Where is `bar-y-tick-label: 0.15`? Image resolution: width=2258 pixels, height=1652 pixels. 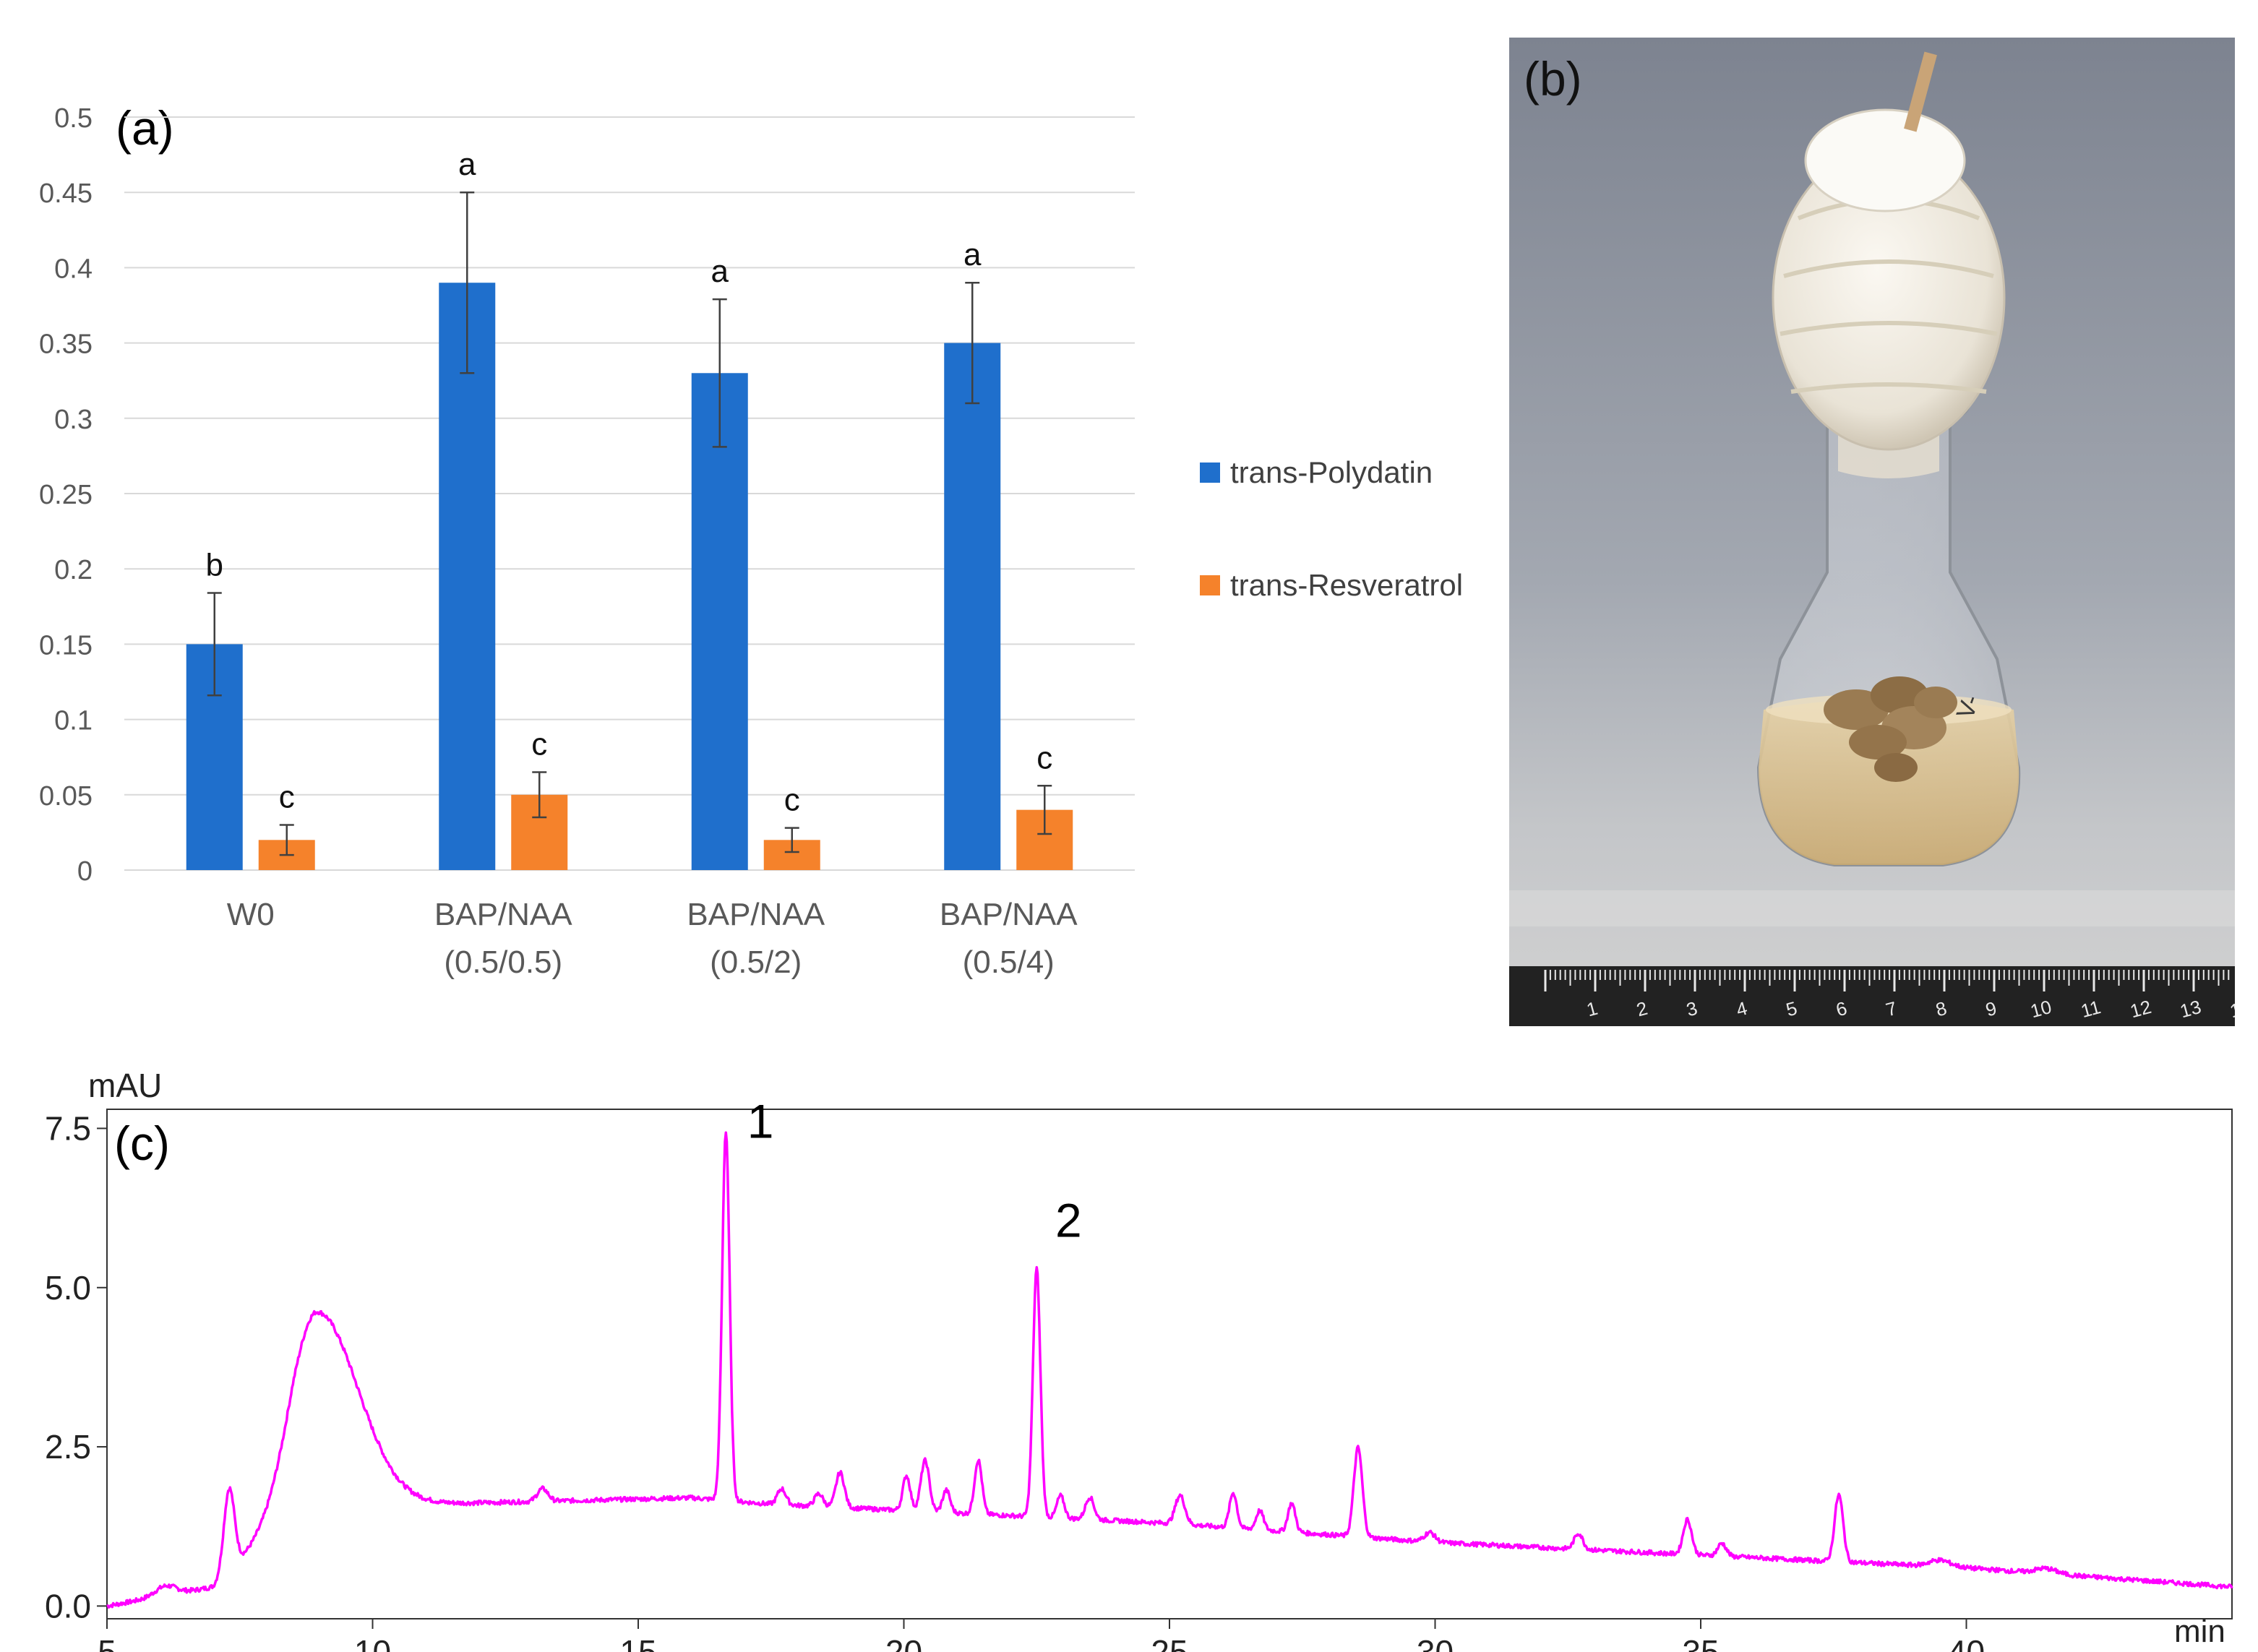
bar-y-tick-label: 0.15 is located at coordinates (66, 645).